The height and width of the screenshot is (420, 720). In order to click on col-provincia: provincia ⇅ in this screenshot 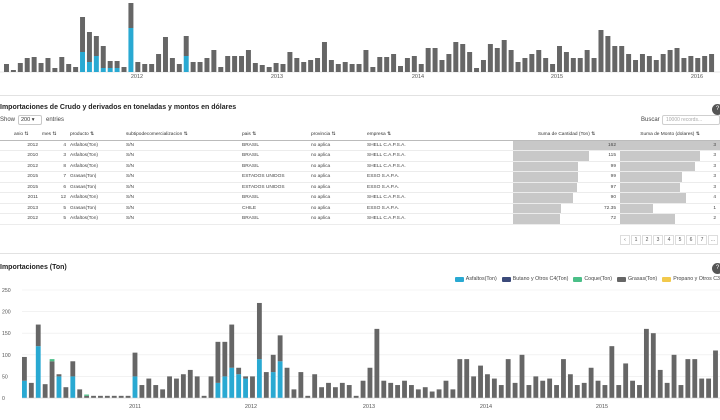, I will do `click(337, 135)`.